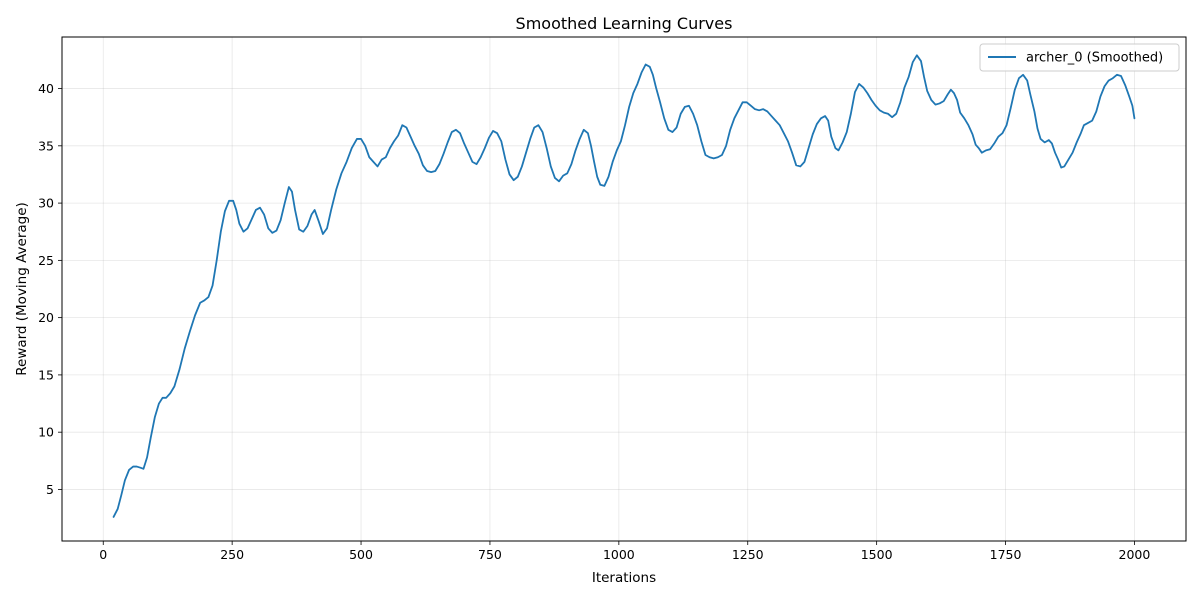  I want to click on x-tick-label: 0, so click(103, 554).